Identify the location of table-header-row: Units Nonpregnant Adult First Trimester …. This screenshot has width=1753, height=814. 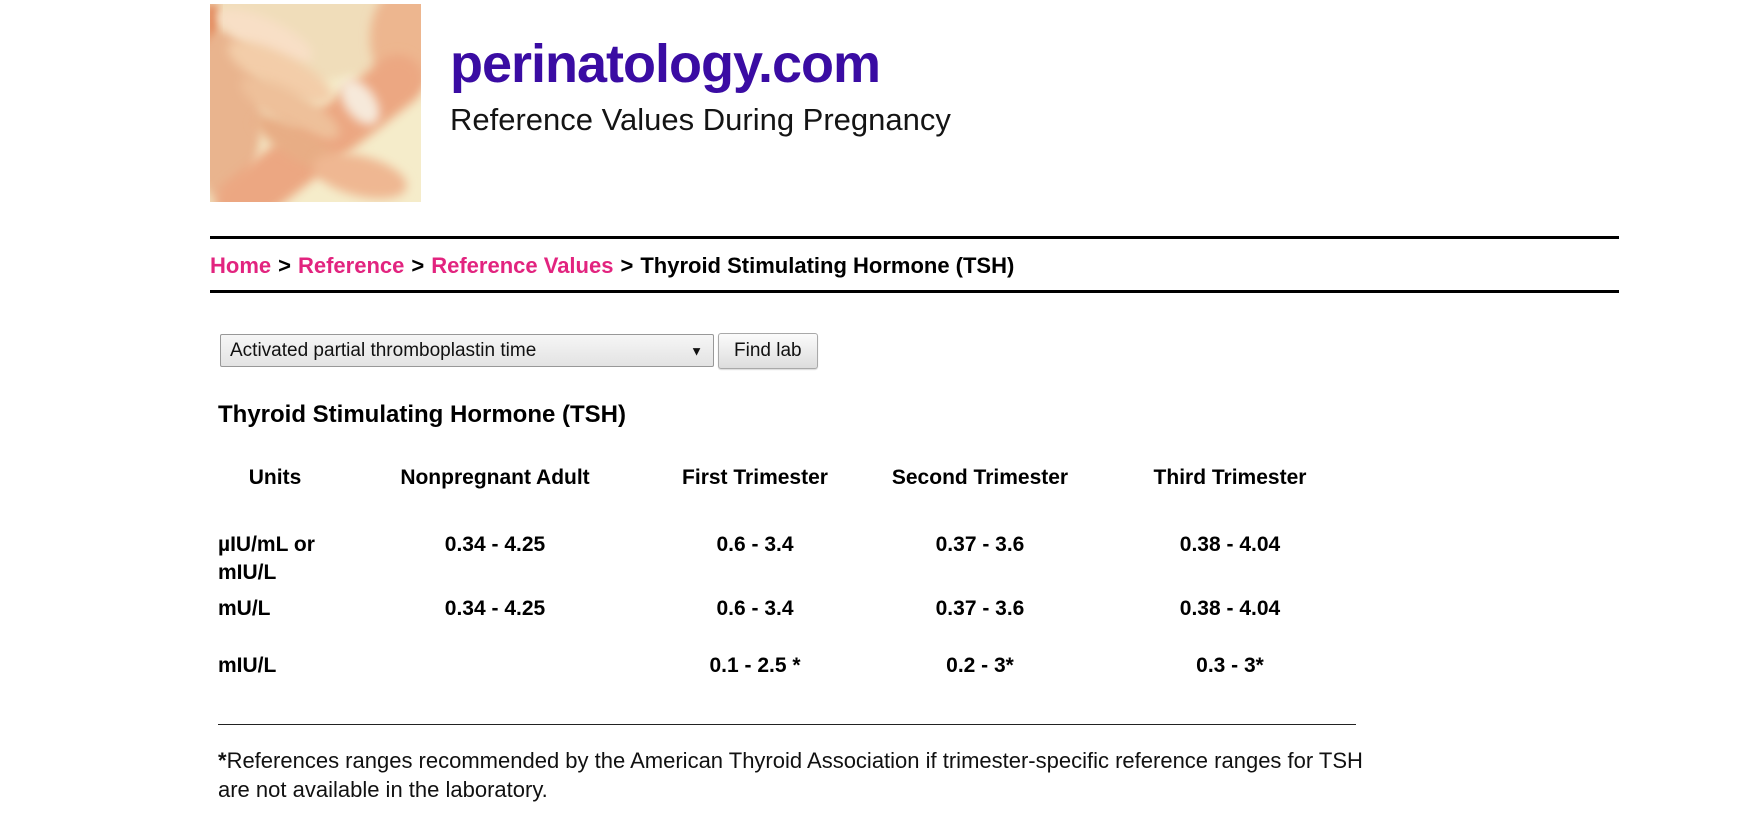
(785, 497).